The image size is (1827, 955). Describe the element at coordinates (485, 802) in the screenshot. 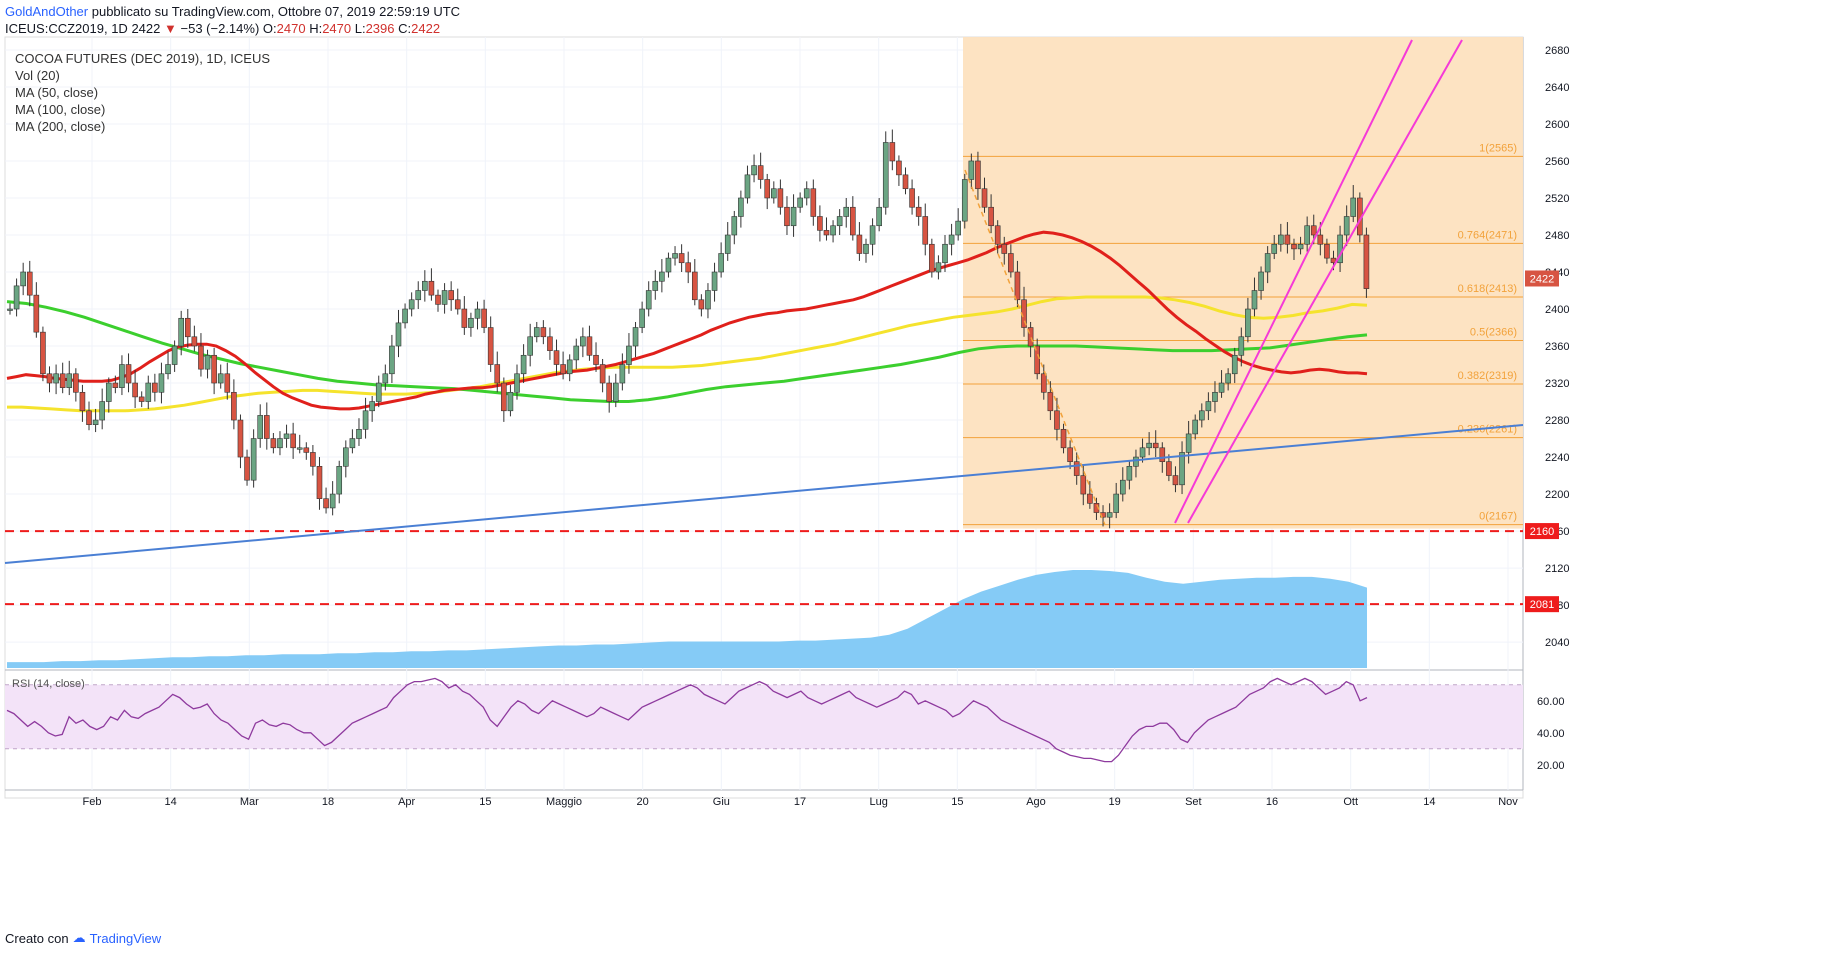

I see `x-tick-label: 15` at that location.